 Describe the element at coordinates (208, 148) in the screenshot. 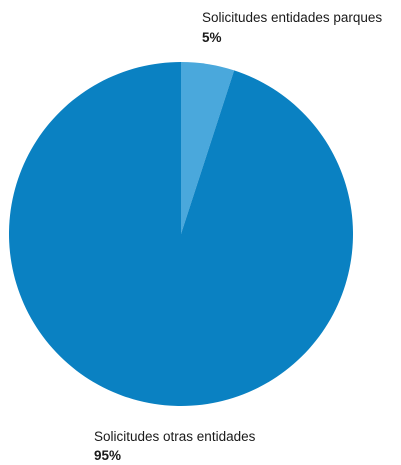

I see `slice-parques` at that location.